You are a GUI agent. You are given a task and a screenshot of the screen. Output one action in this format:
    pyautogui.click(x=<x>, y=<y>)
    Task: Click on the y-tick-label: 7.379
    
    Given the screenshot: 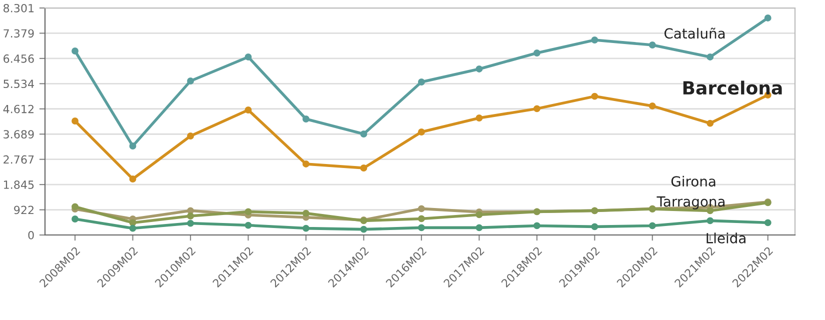 What is the action you would take?
    pyautogui.click(x=19, y=33)
    